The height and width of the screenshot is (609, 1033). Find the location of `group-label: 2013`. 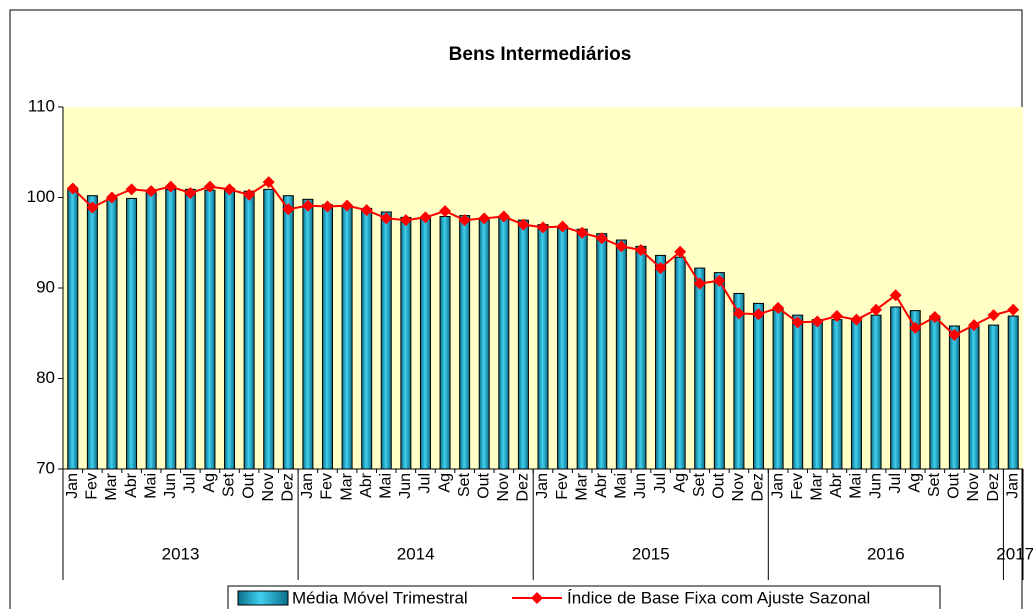

group-label: 2013 is located at coordinates (181, 553).